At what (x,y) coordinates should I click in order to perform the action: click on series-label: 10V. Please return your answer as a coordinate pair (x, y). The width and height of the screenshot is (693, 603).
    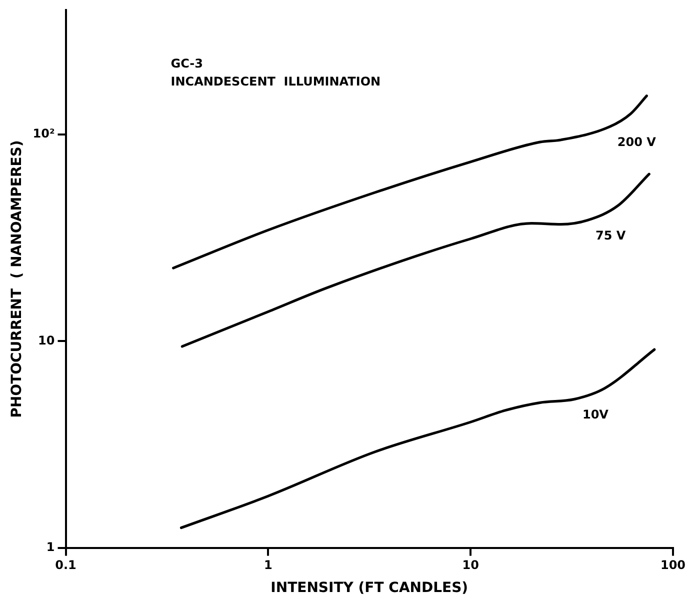
    Looking at the image, I should click on (596, 414).